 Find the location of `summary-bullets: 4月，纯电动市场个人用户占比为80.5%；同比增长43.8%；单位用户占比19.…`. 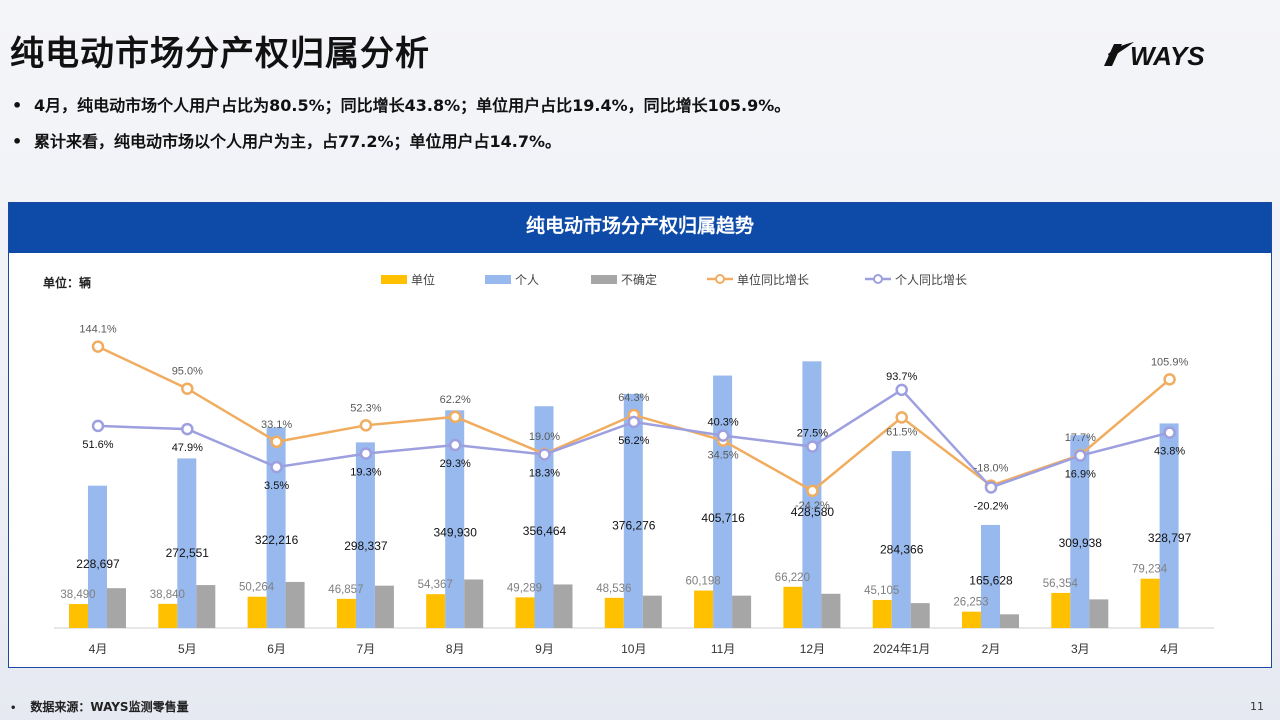

summary-bullets: 4月，纯电动市场个人用户占比为80.5%；同比增长43.8%；单位用户占比19.… is located at coordinates (400, 128).